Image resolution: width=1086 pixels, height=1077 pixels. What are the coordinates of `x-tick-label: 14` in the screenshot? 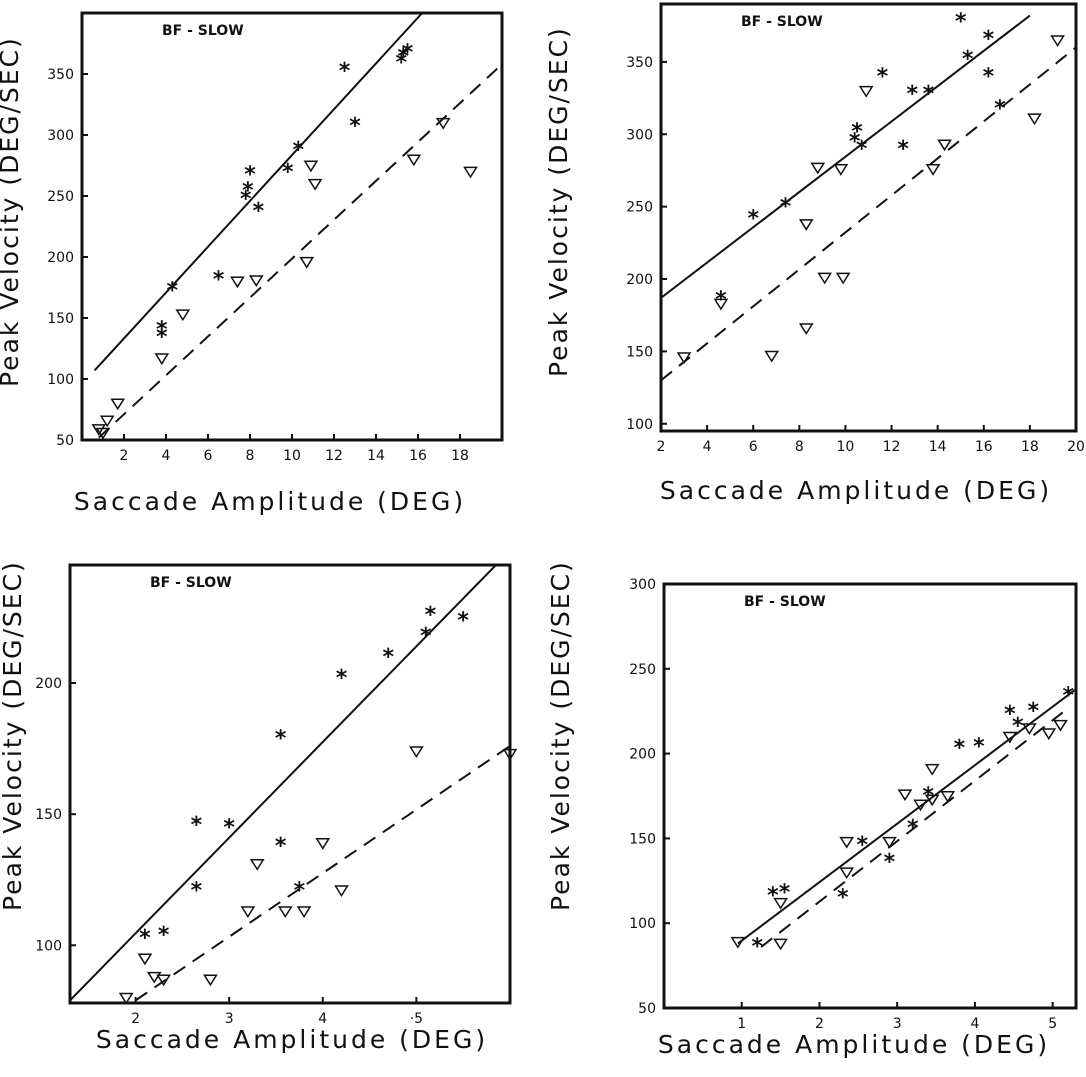 It's located at (376, 456).